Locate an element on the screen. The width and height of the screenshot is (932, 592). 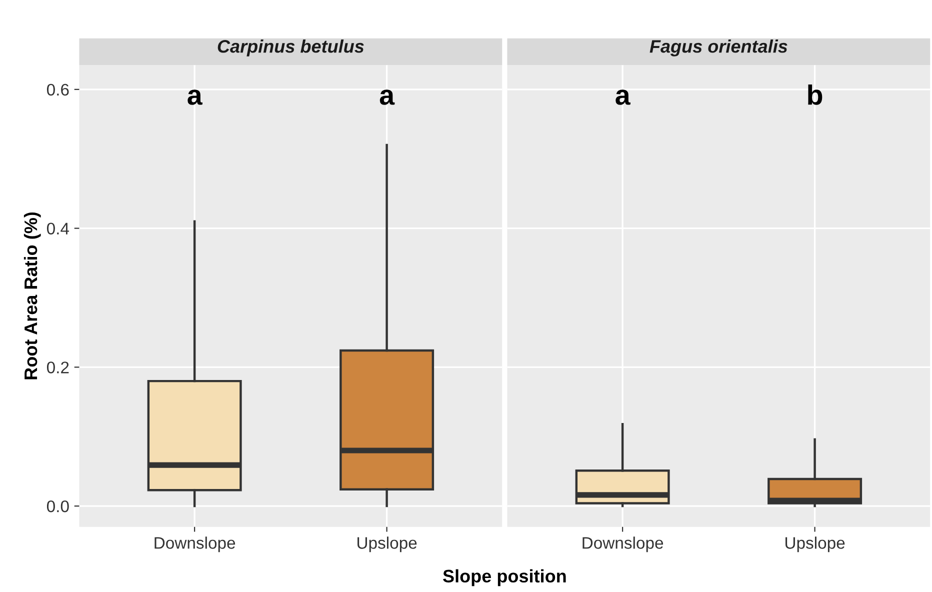
chart-title: Carpinus betulus is located at coordinates (291, 48).